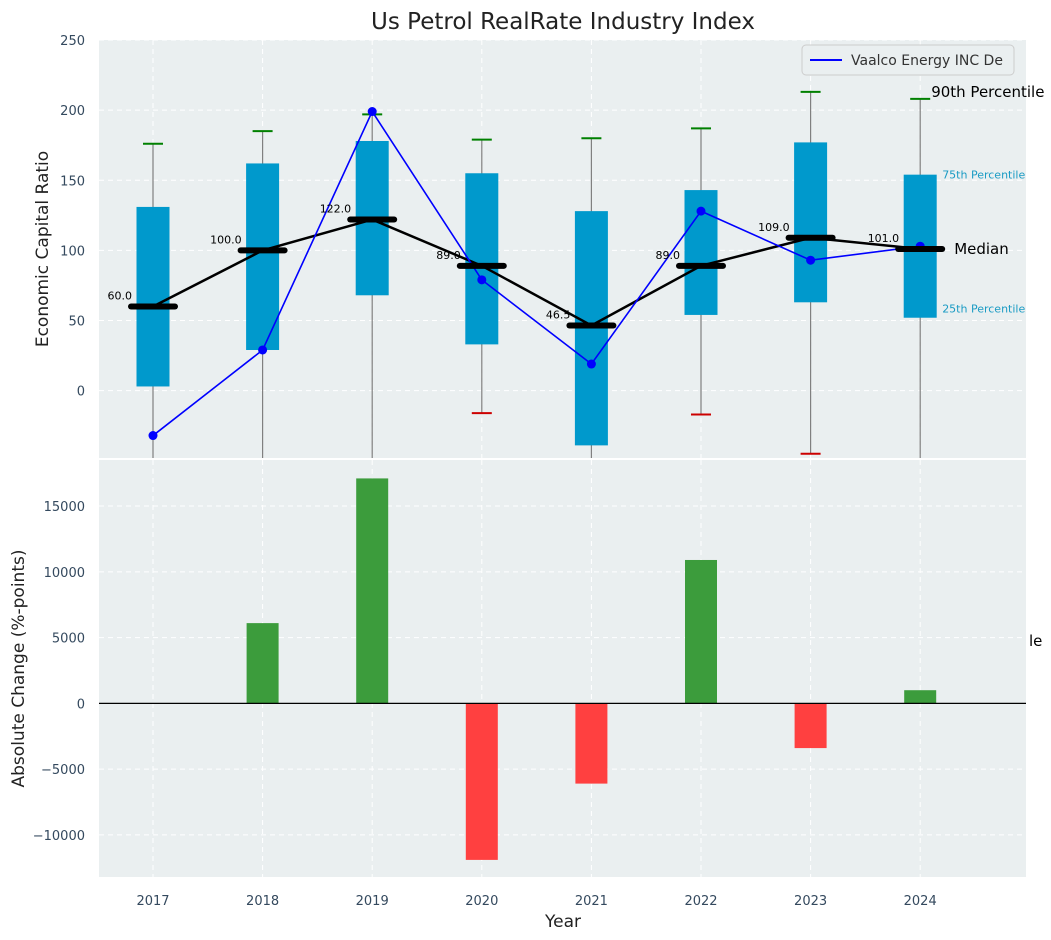 Image resolution: width=1051 pixels, height=940 pixels. I want to click on top-ytick-label: 50, so click(76, 322).